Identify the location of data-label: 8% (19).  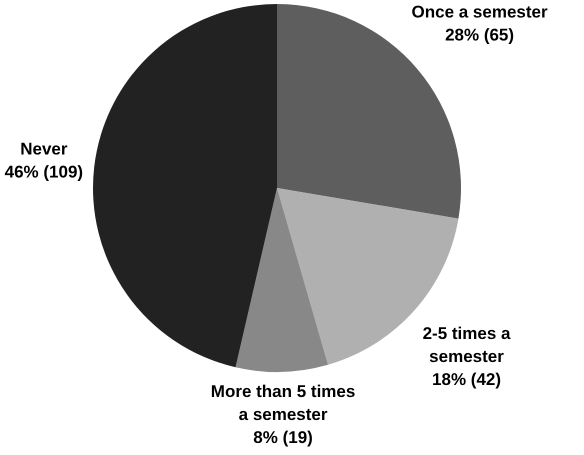
(283, 437).